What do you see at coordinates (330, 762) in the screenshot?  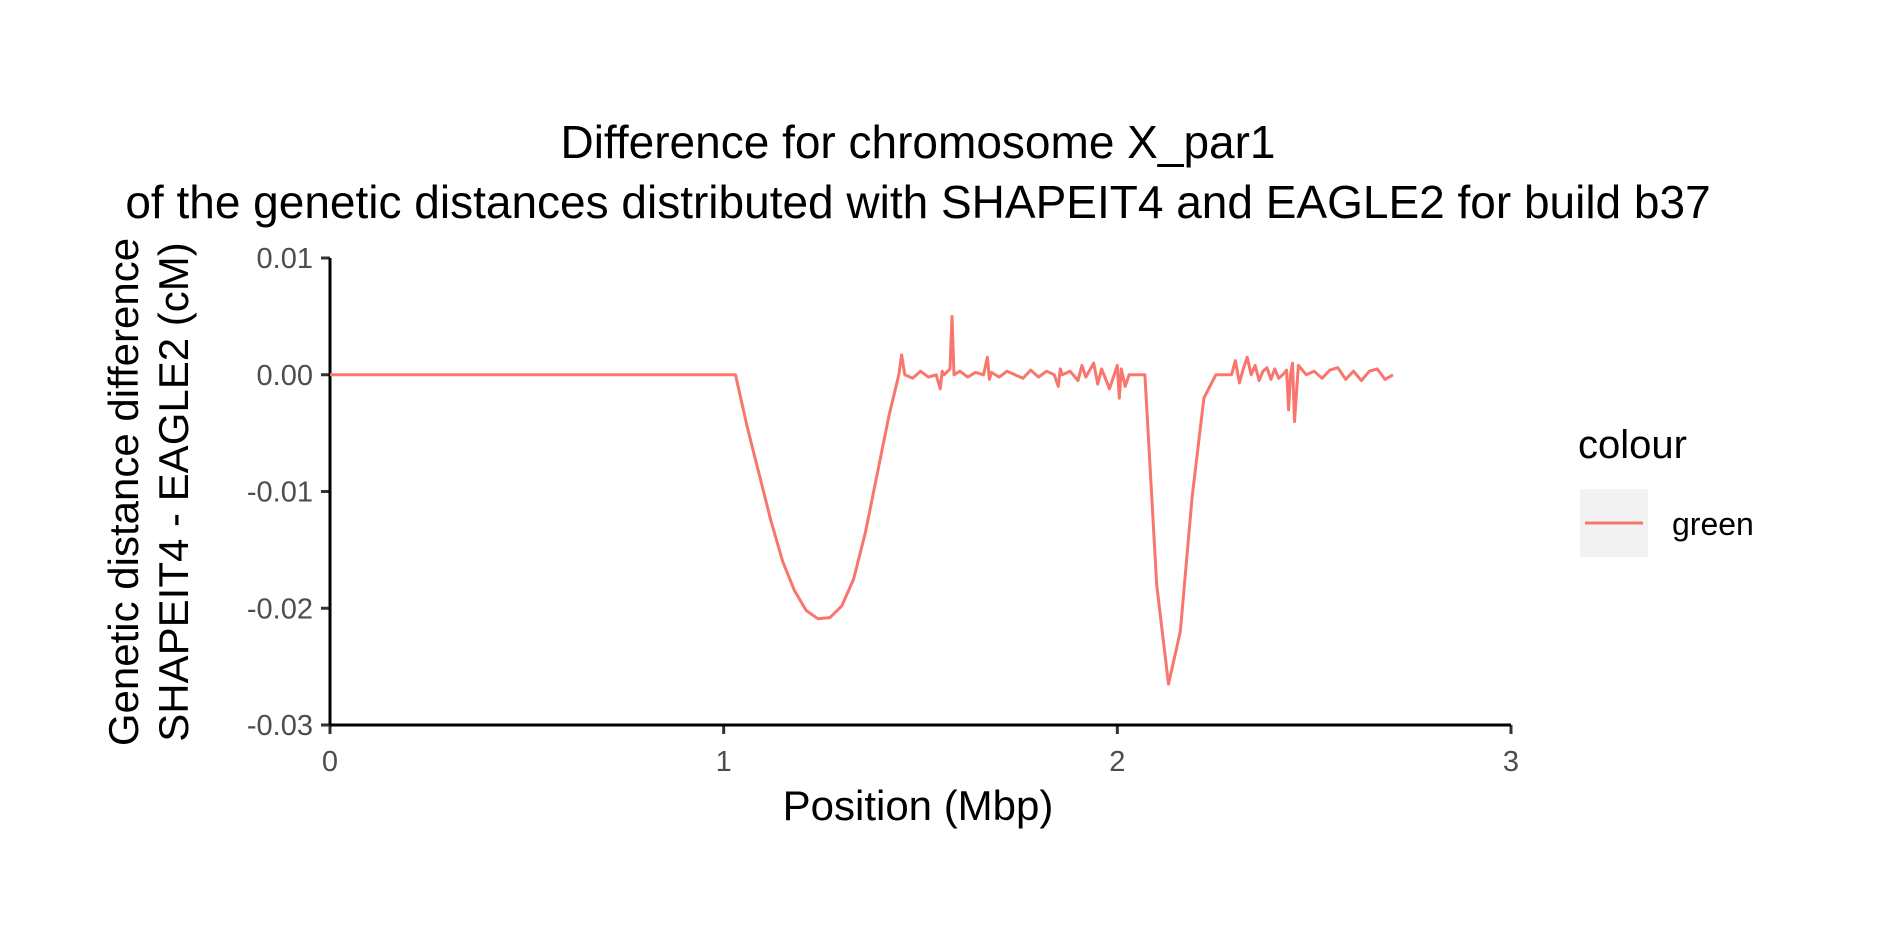 I see `x-tick-label: 0` at bounding box center [330, 762].